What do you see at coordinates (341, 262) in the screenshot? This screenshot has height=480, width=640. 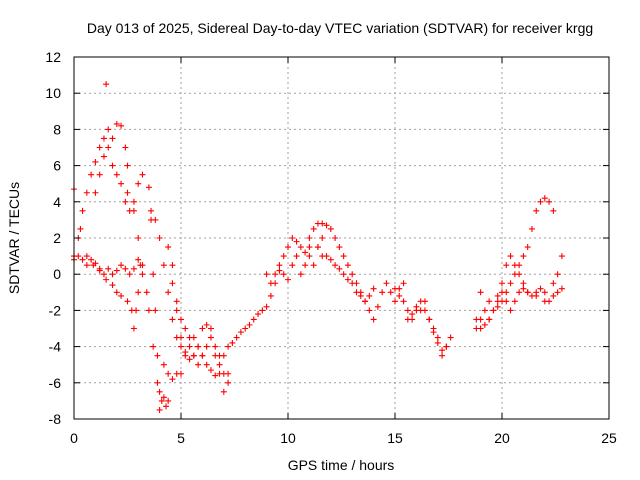 I see `series-krgg-l` at bounding box center [341, 262].